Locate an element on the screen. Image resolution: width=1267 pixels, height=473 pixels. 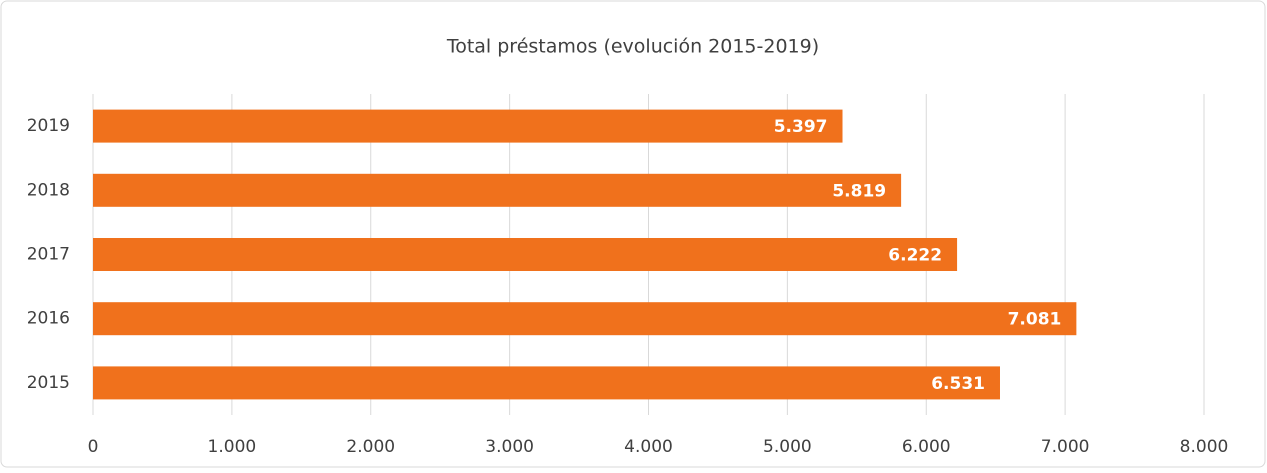
y-tick-label: 2015 is located at coordinates (48, 383).